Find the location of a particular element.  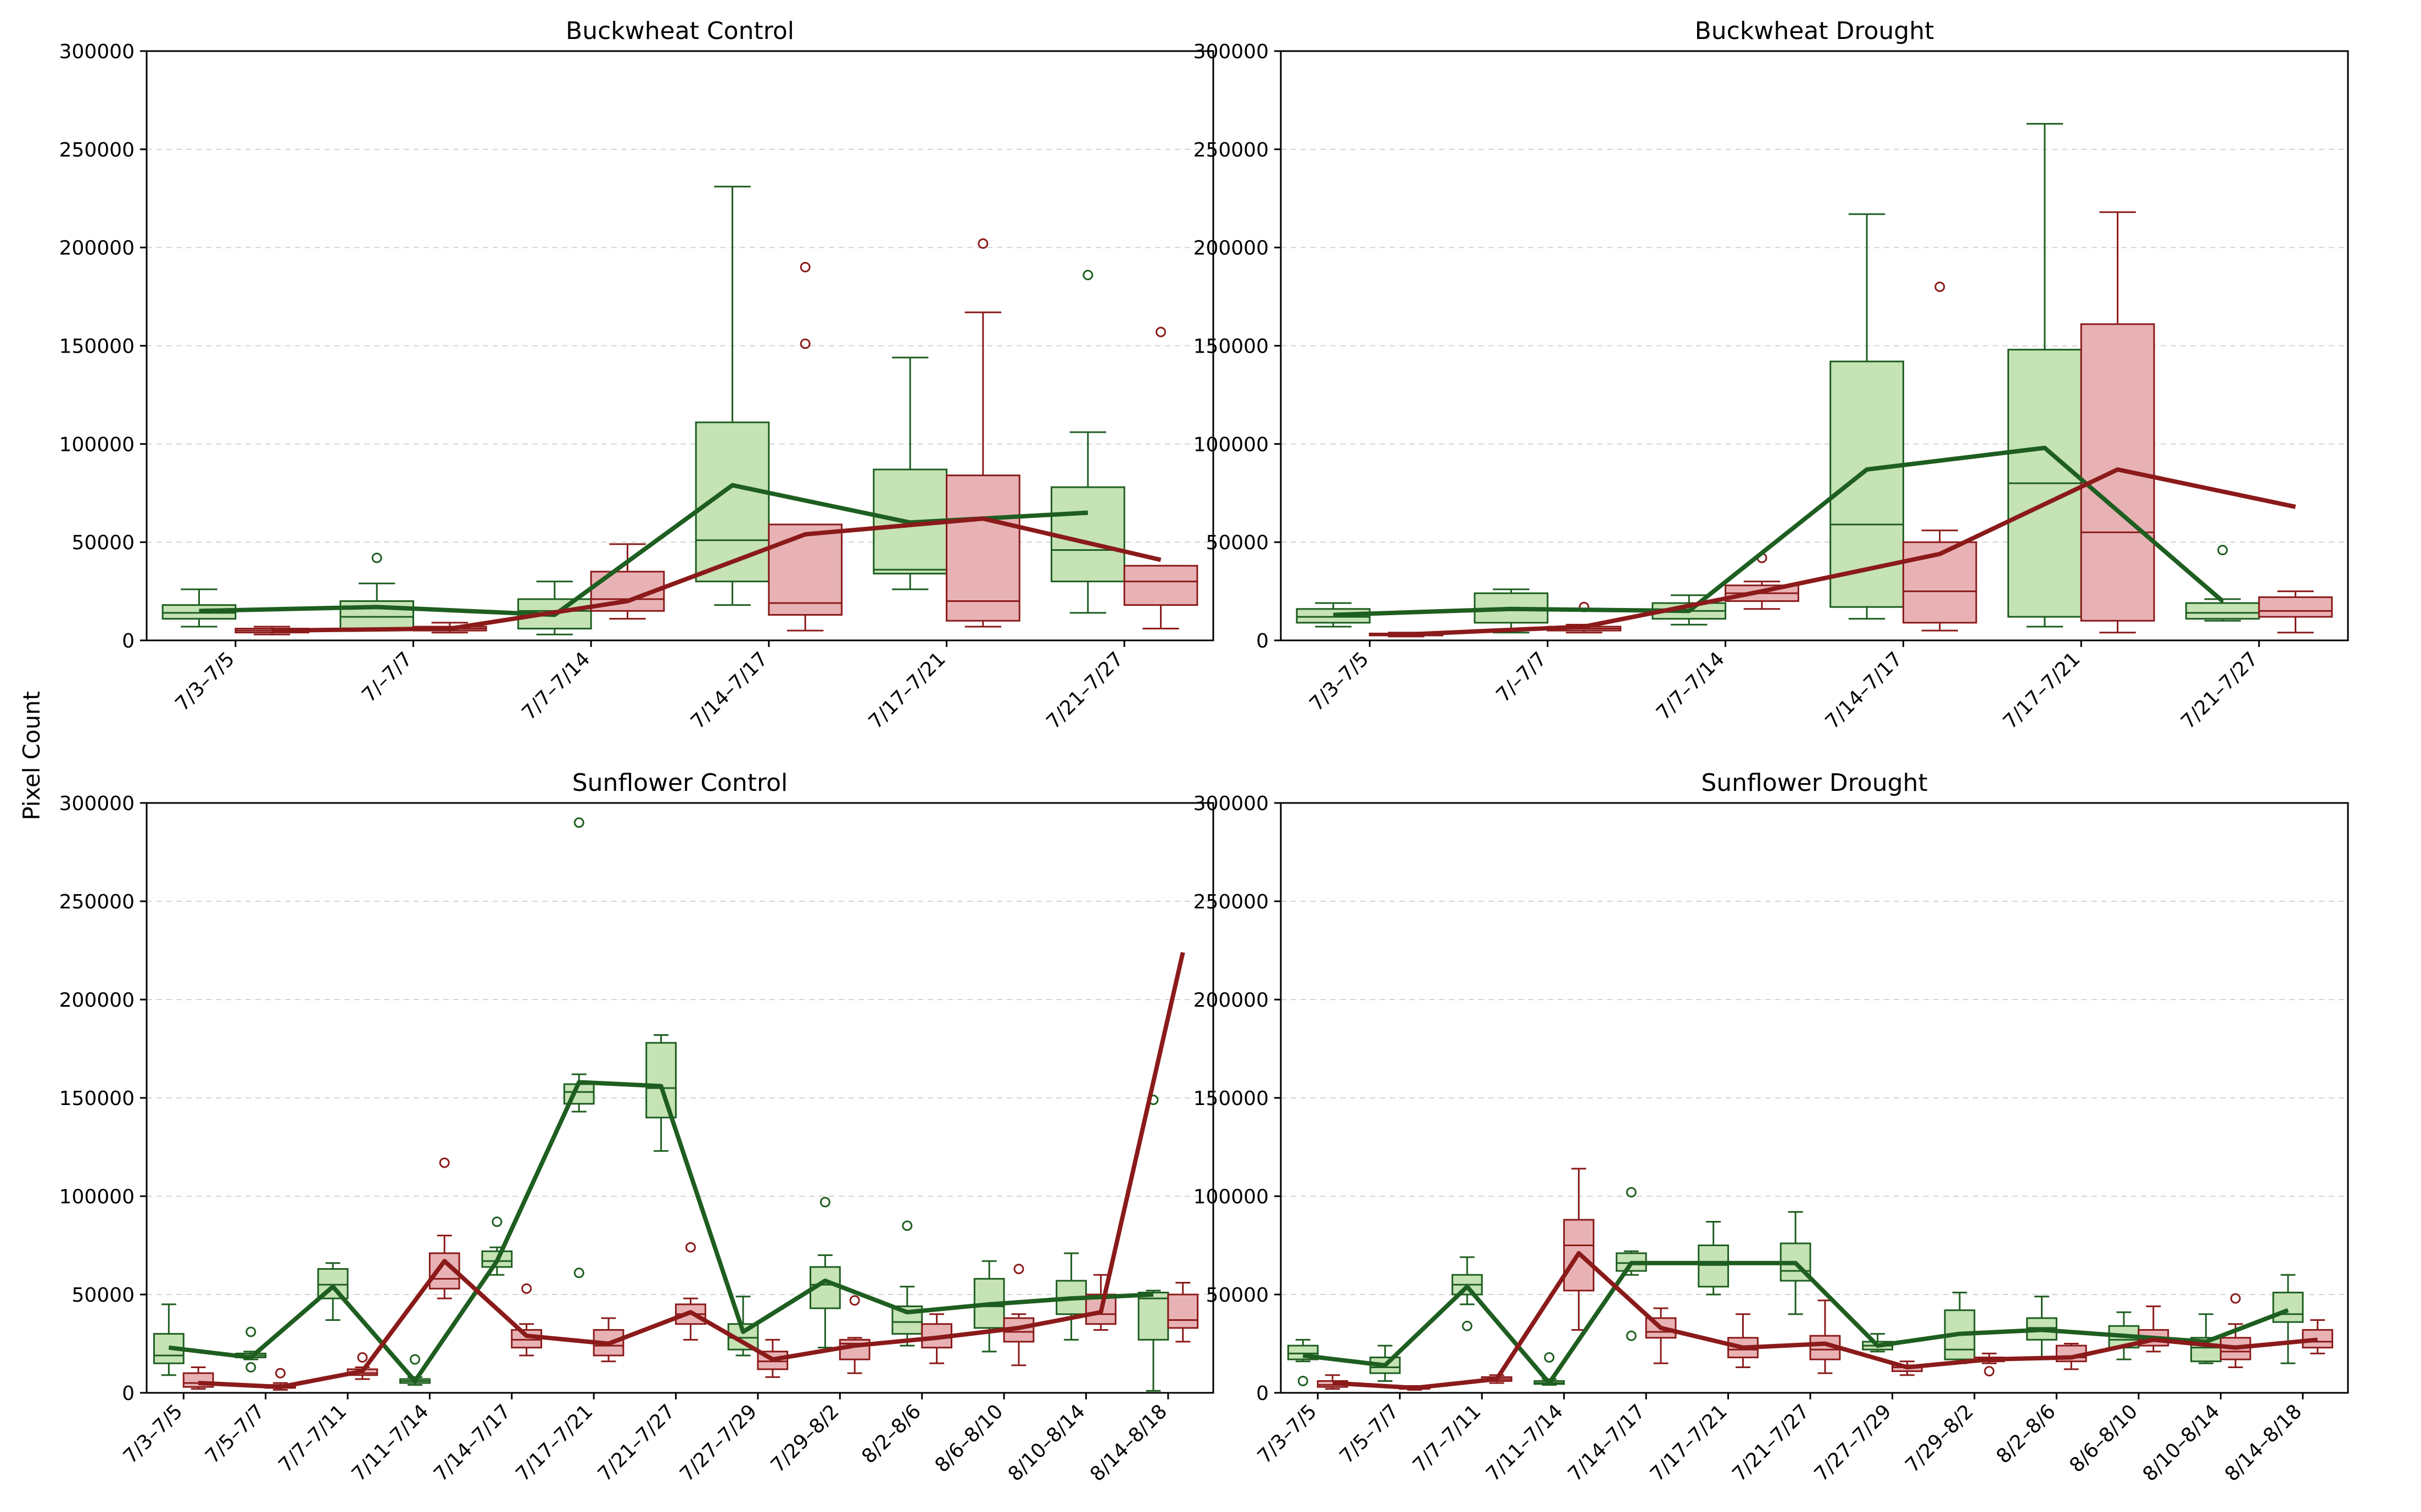

chart-title: Buckwheat Control is located at coordinates (680, 31).